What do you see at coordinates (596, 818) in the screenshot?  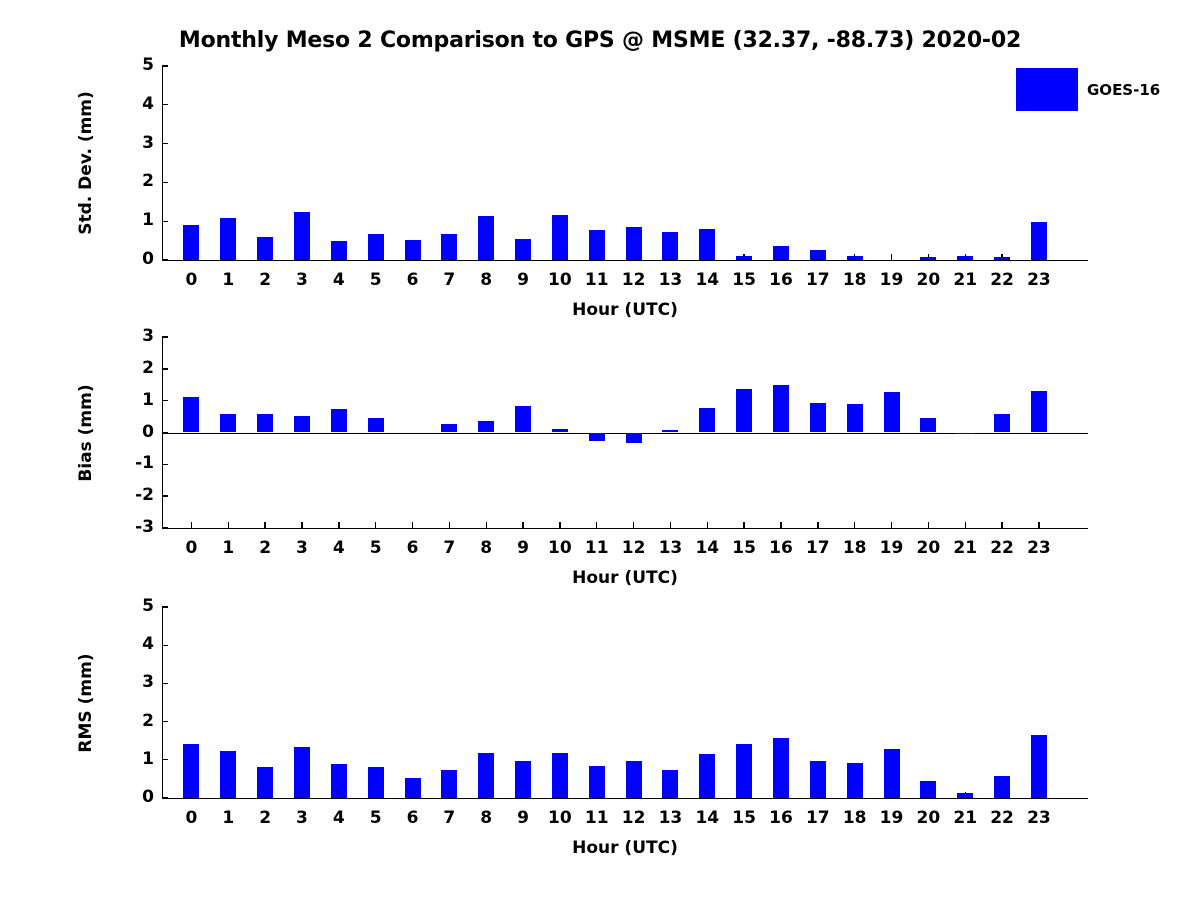 I see `x-tick-label: 11` at bounding box center [596, 818].